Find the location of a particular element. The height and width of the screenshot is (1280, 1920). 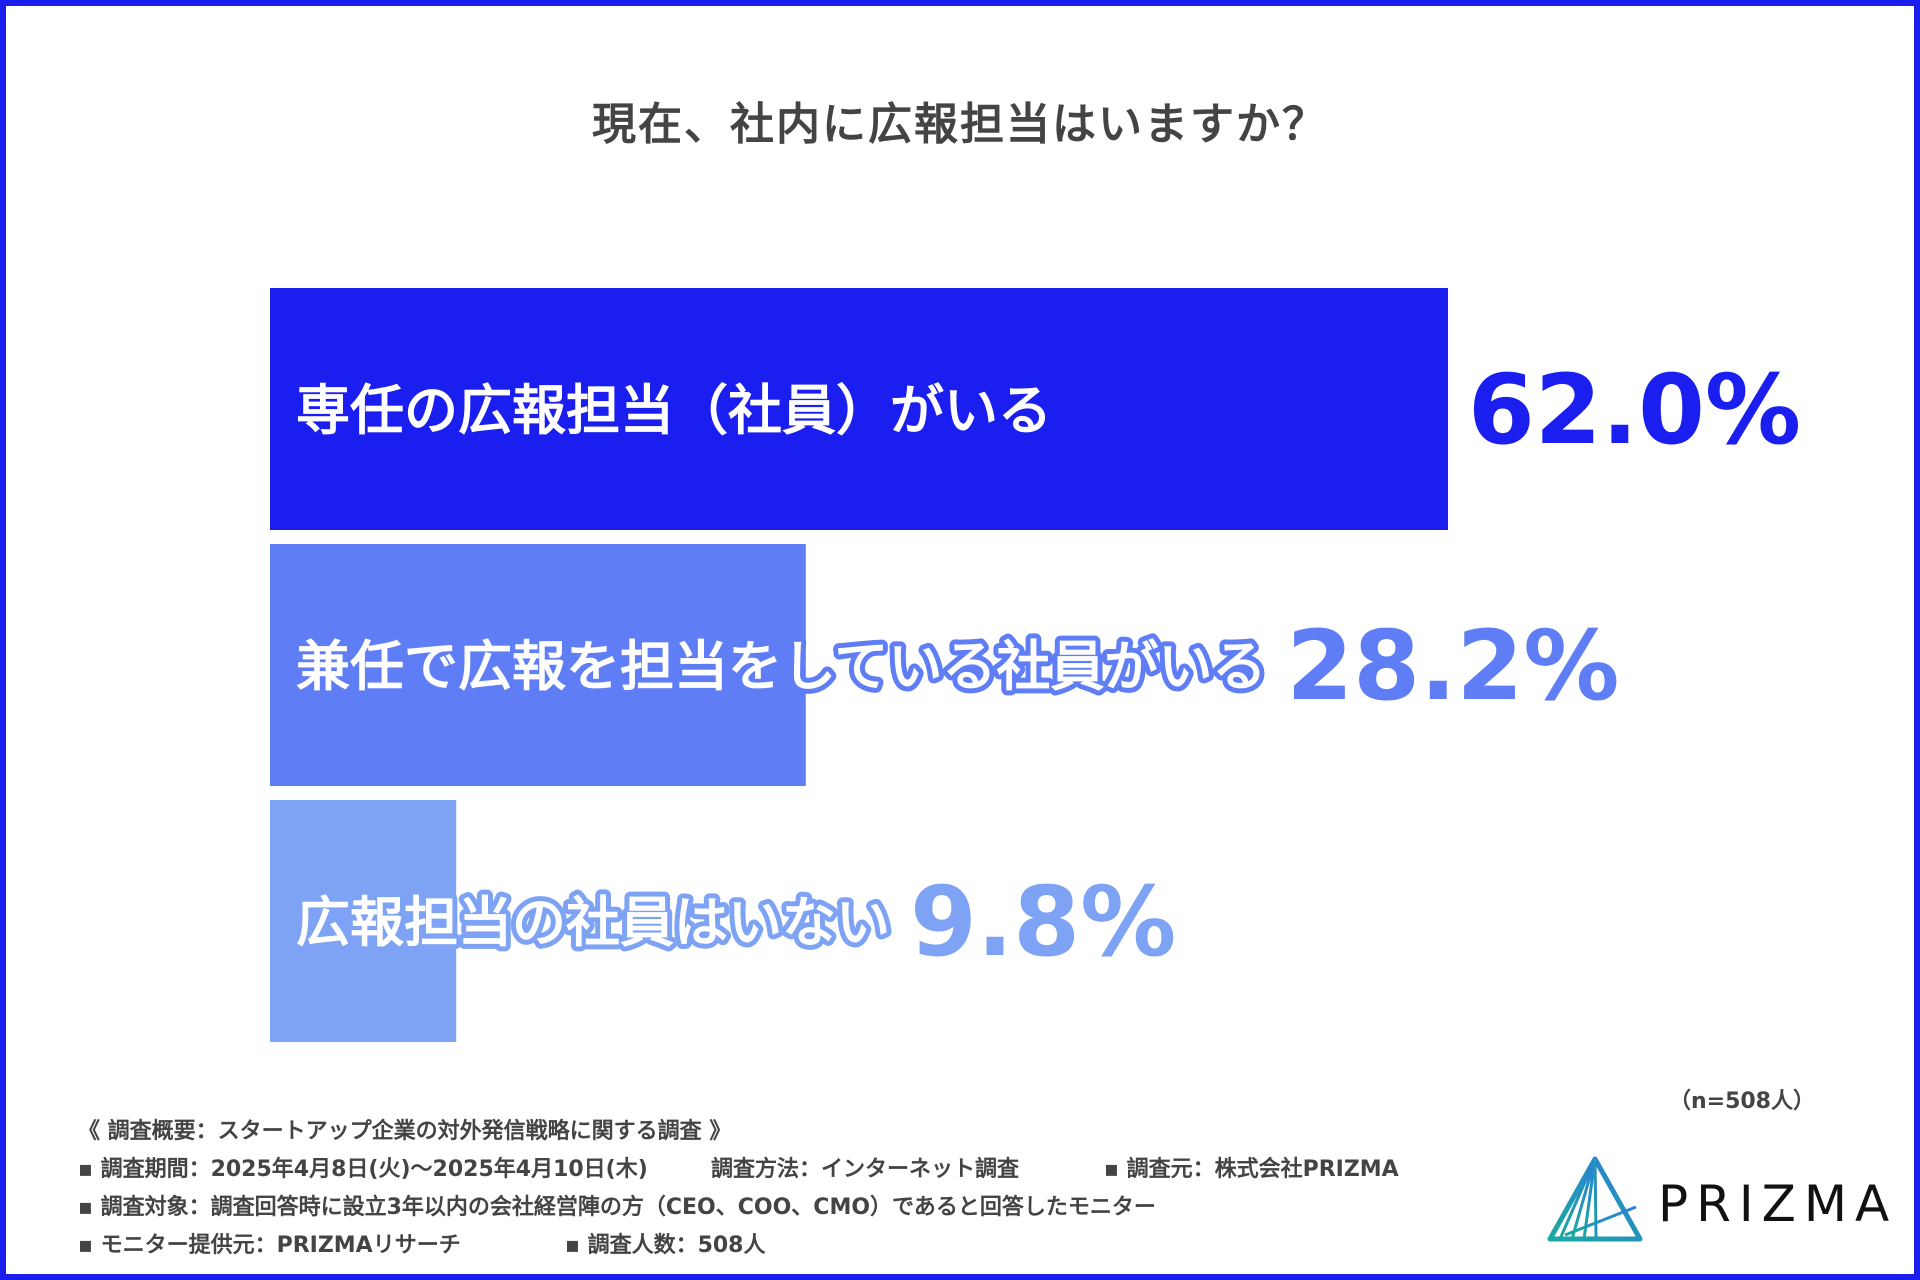

bar-label-0: 専任の広報担当（社員）がいる is located at coordinates (674, 410).